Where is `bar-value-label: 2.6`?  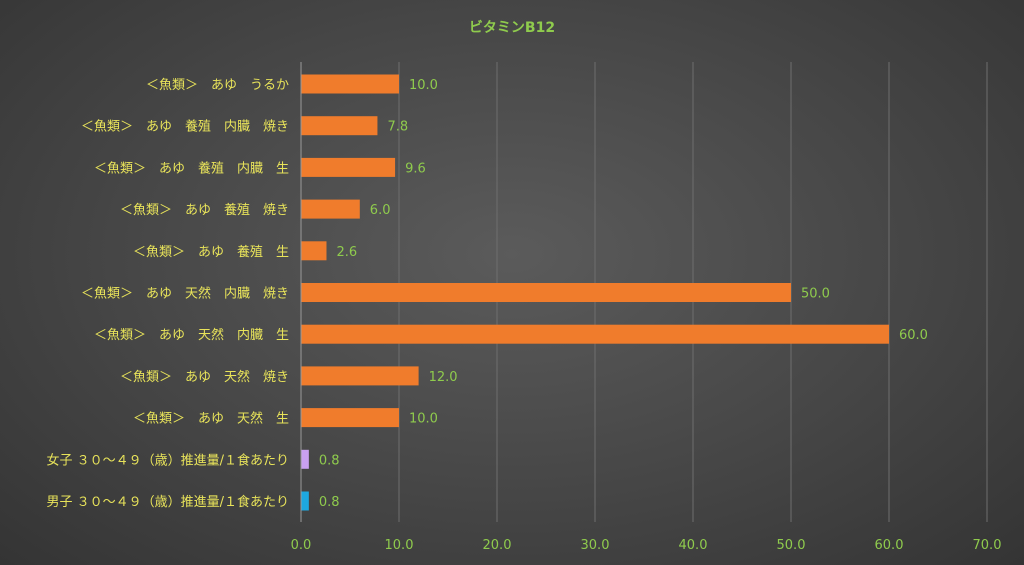
bar-value-label: 2.6 is located at coordinates (346, 252).